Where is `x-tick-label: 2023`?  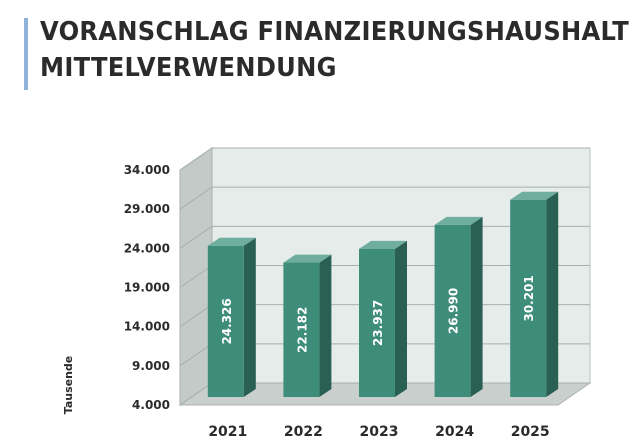 x-tick-label: 2023 is located at coordinates (379, 432).